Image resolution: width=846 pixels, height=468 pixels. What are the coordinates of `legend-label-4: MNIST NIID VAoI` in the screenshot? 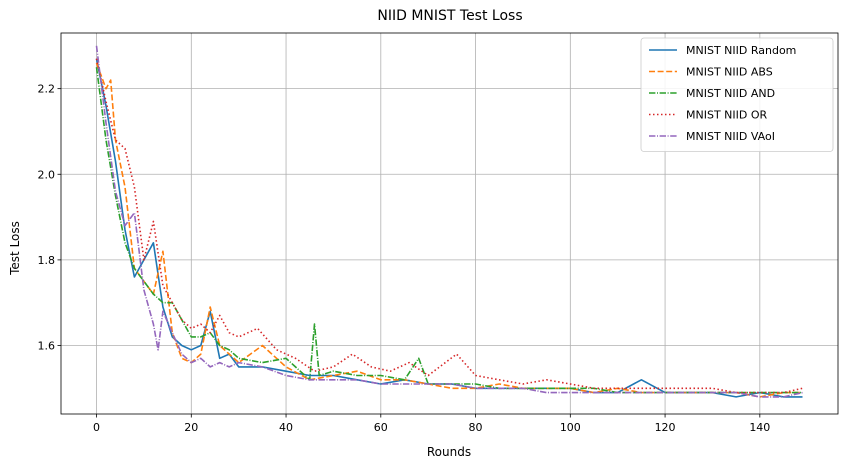 It's located at (730, 136).